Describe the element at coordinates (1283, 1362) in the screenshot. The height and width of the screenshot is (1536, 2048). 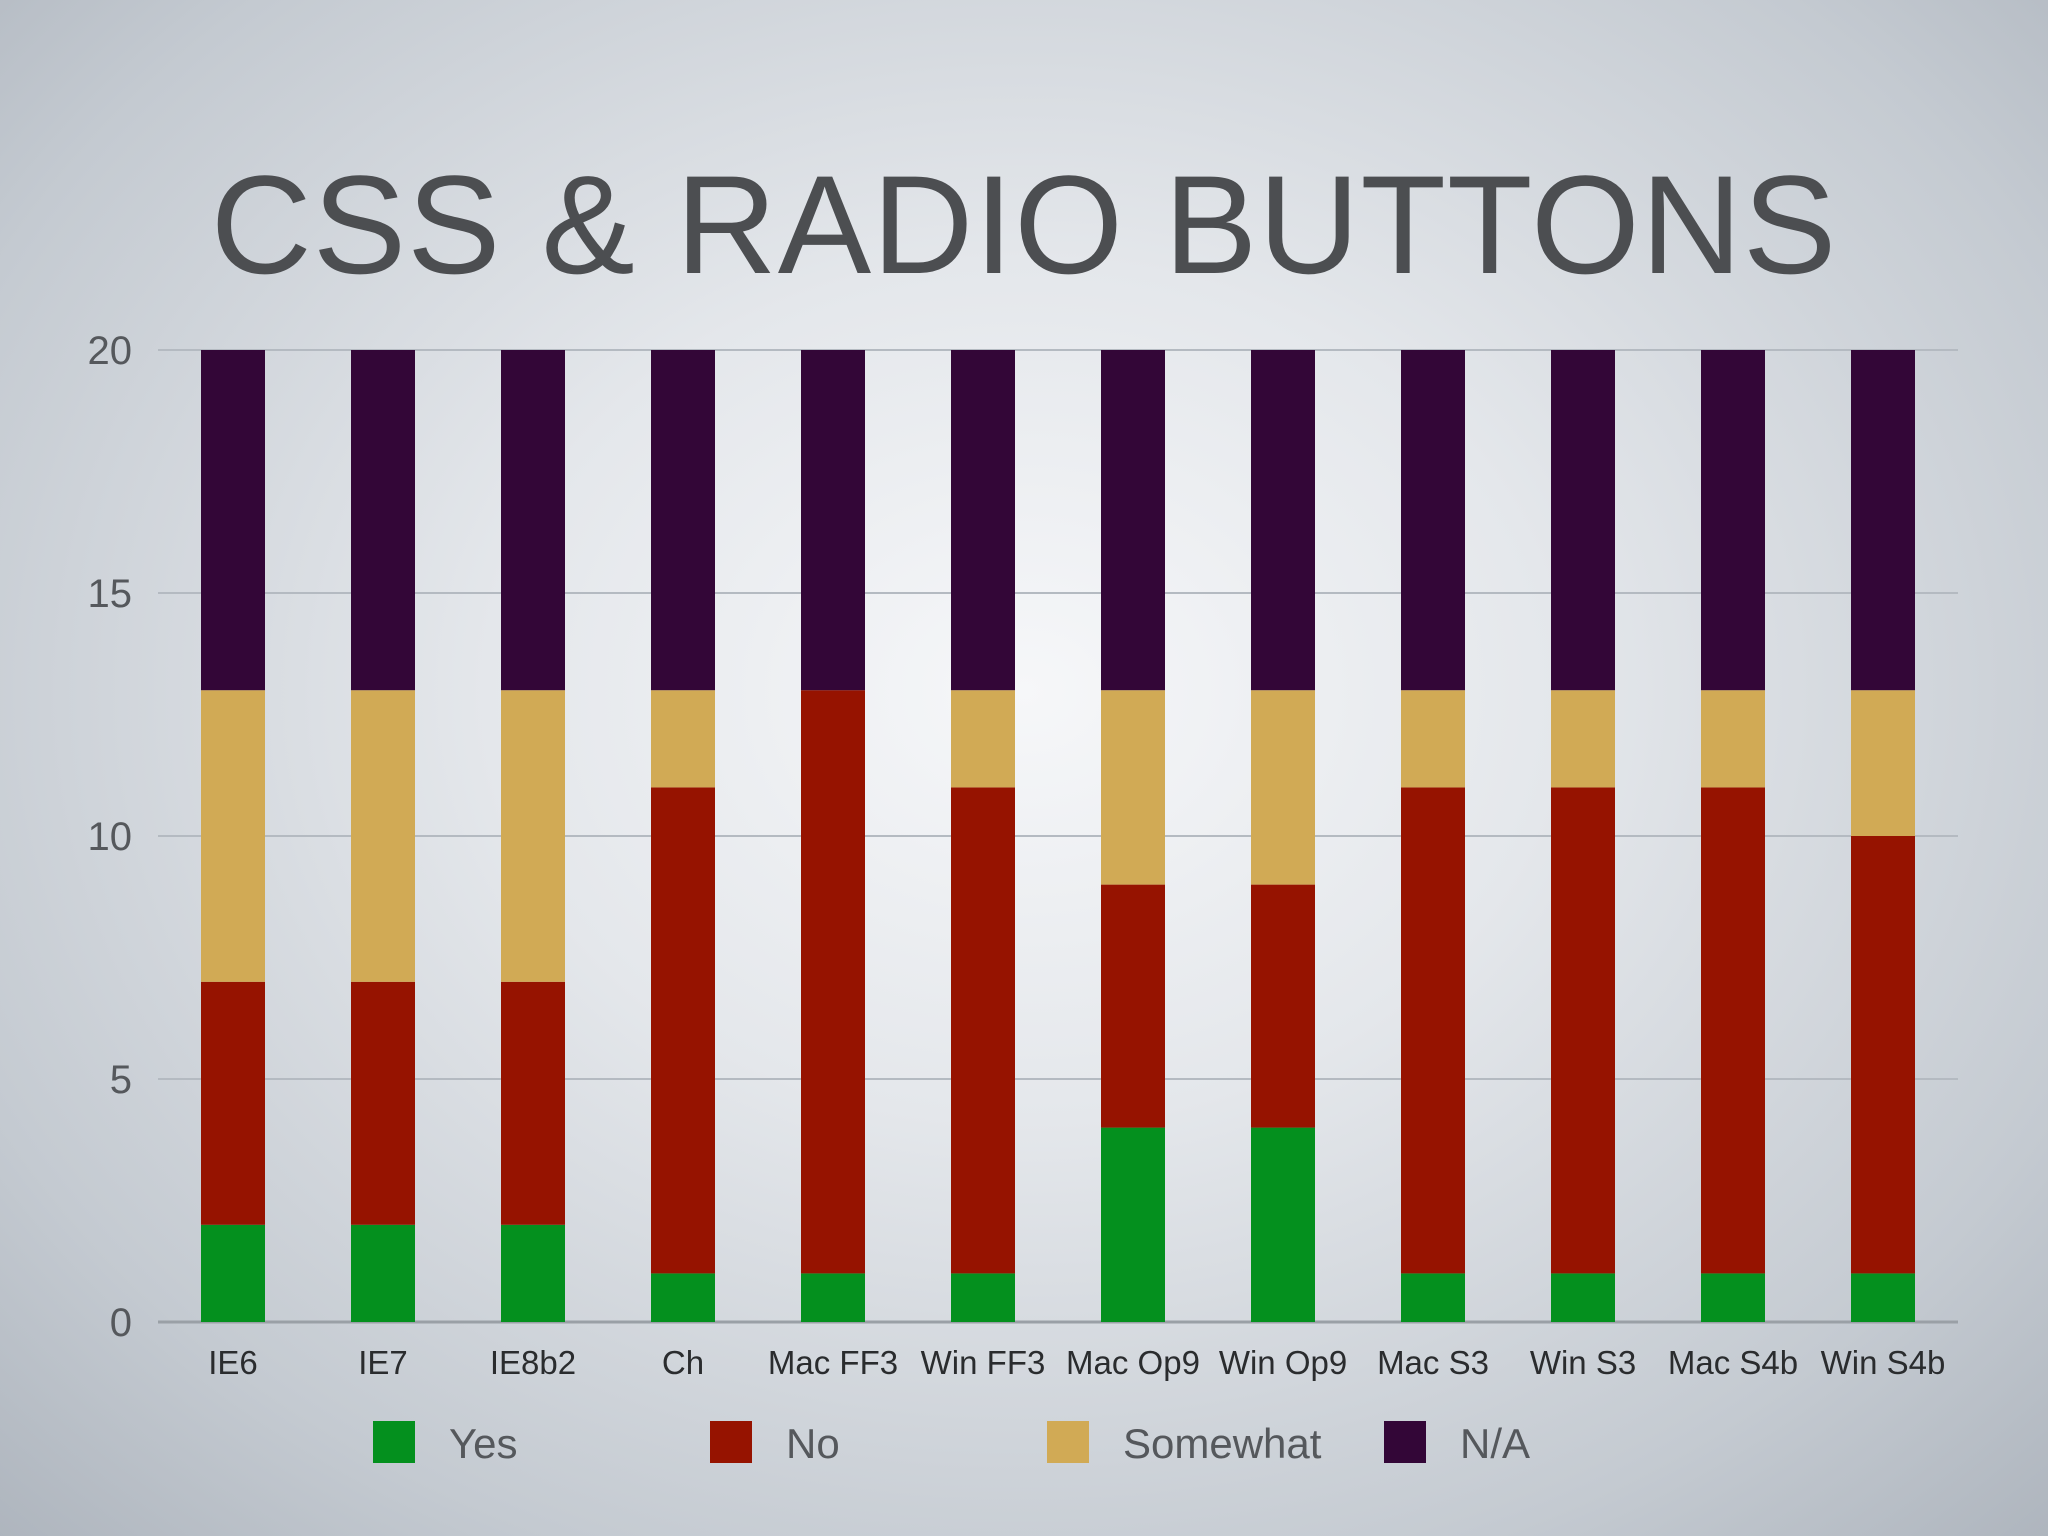
I see `x-tick-label-win-op9: Win Op9` at that location.